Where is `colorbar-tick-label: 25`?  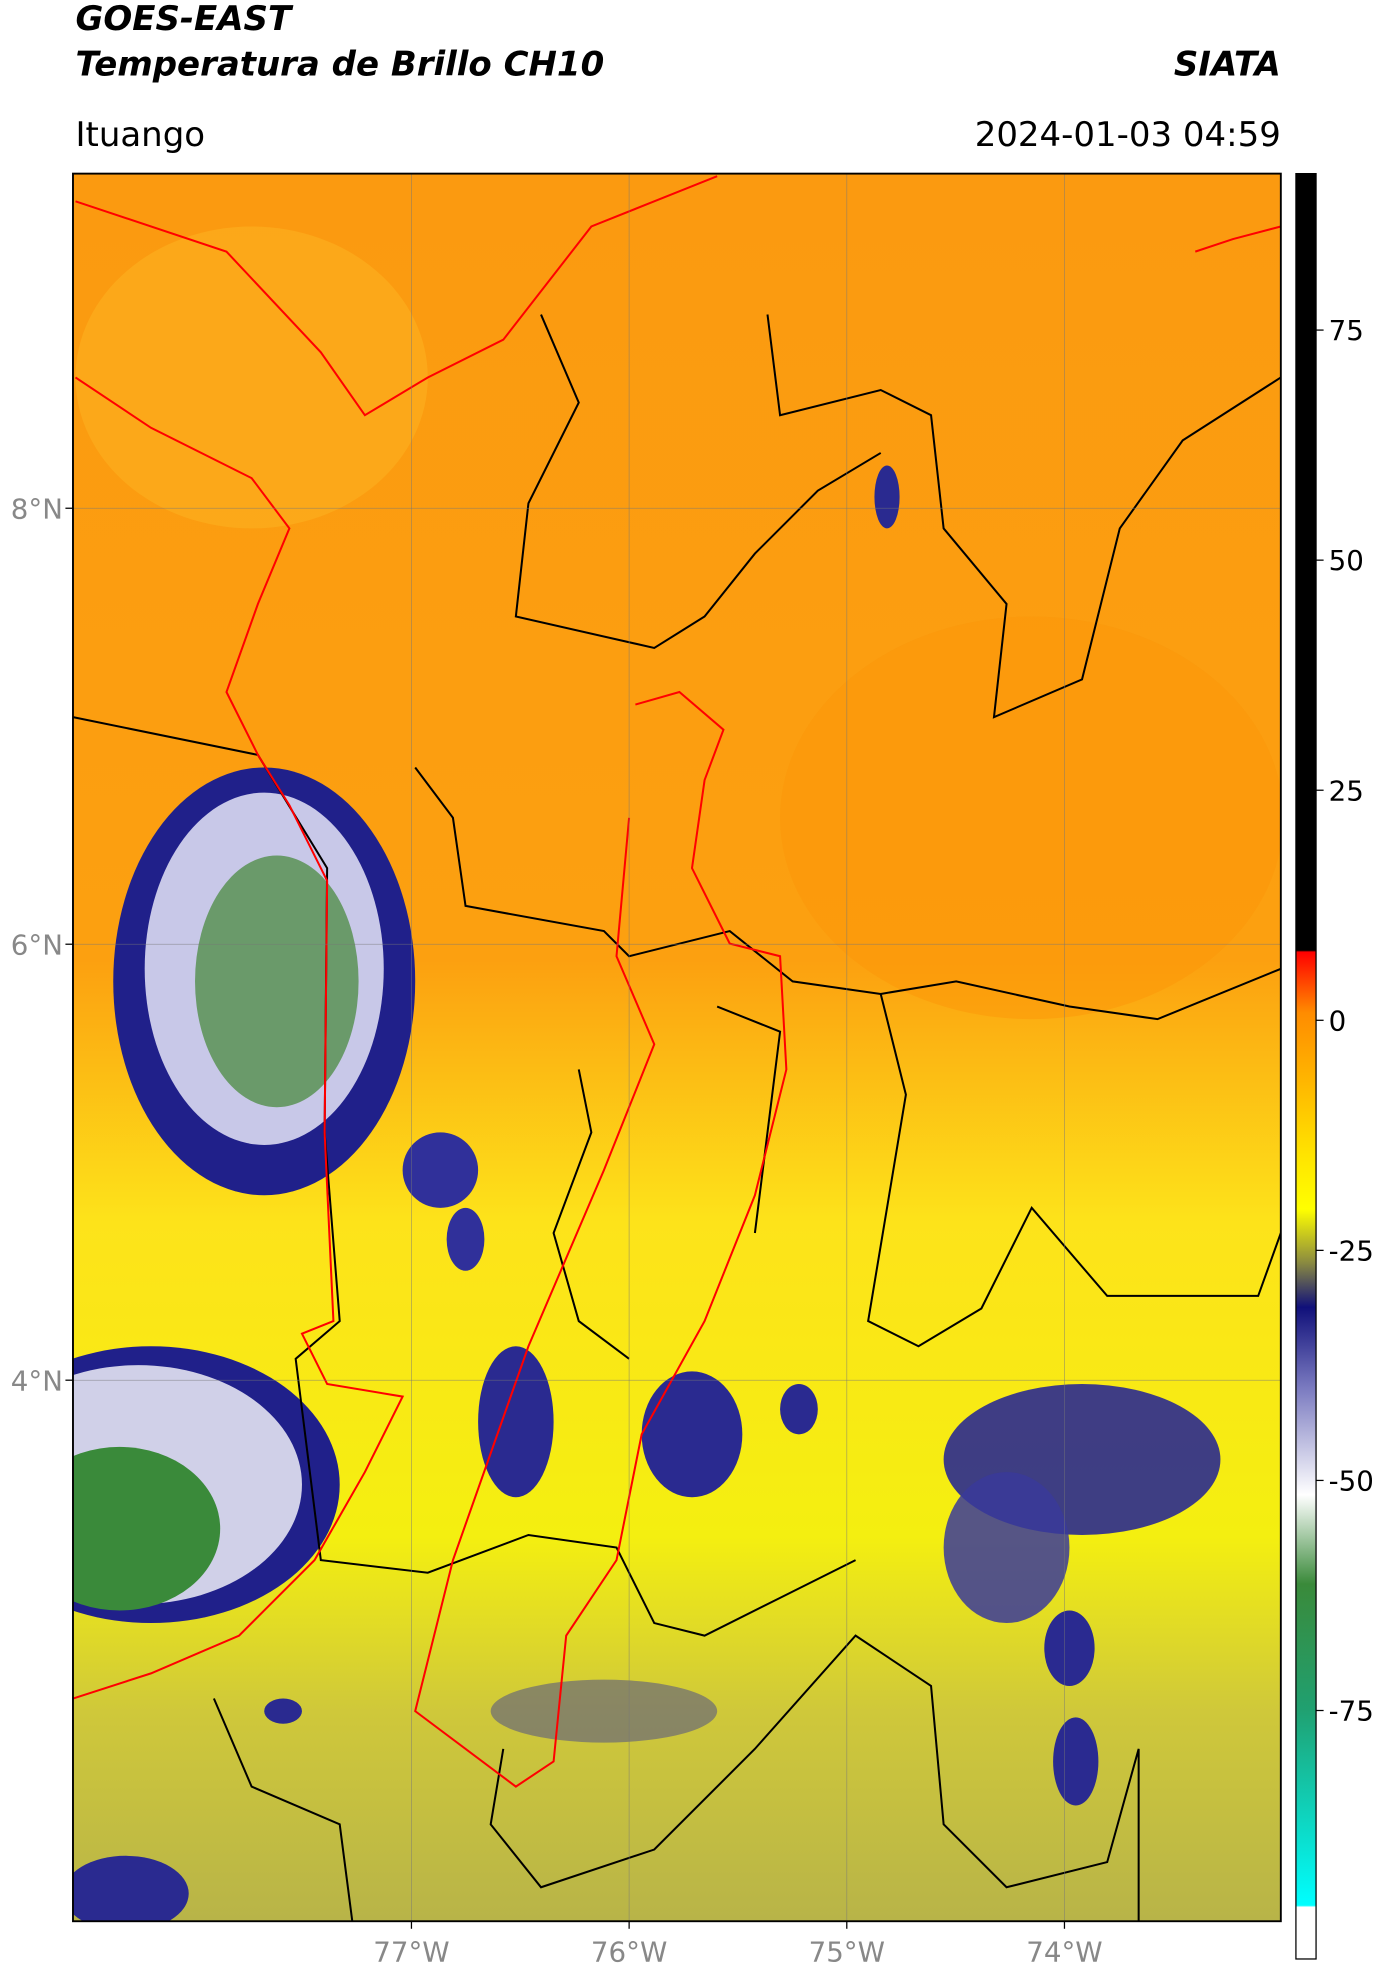
colorbar-tick-label: 25 is located at coordinates (1346, 790).